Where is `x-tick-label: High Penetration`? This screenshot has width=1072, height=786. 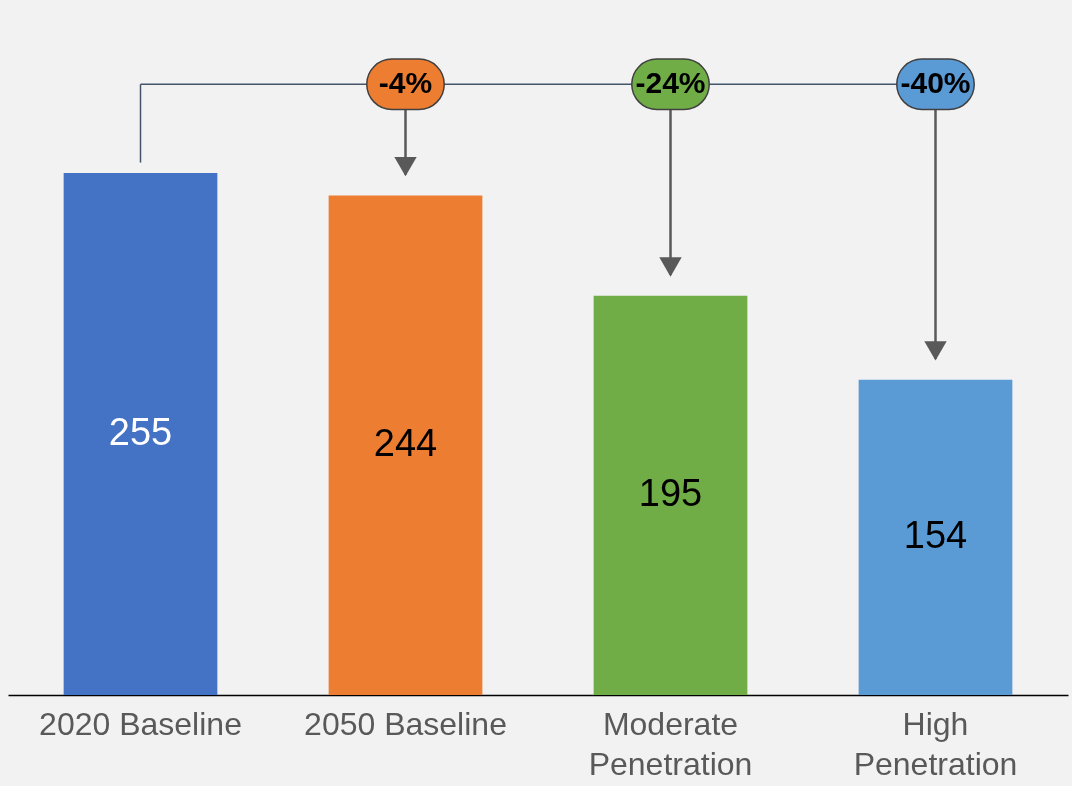 x-tick-label: High Penetration is located at coordinates (935, 743).